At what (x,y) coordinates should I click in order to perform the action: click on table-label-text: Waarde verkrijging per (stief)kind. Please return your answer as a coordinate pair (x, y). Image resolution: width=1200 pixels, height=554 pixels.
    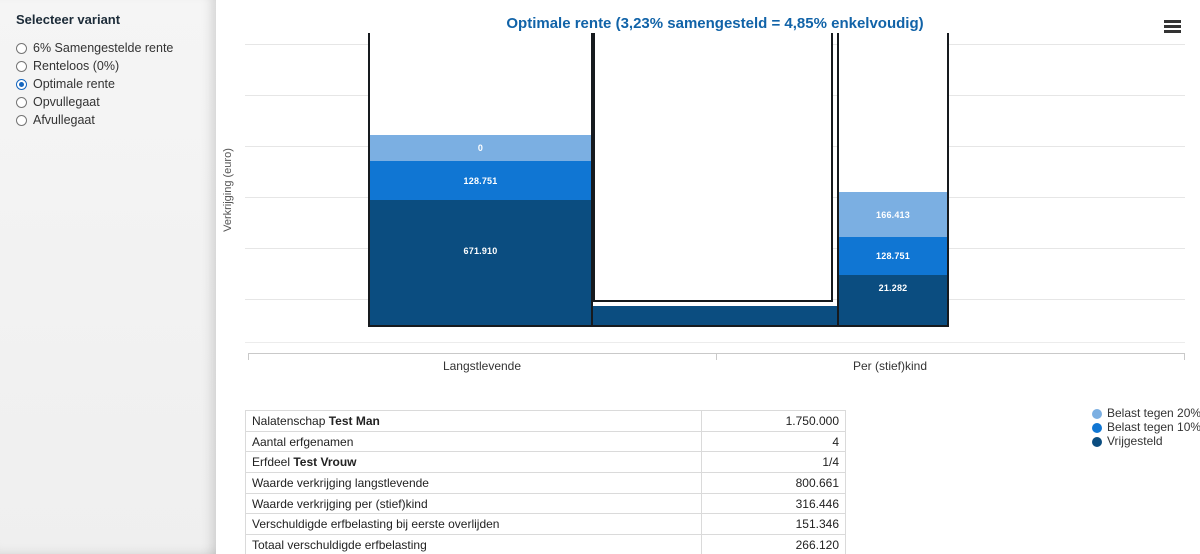
    Looking at the image, I should click on (340, 503).